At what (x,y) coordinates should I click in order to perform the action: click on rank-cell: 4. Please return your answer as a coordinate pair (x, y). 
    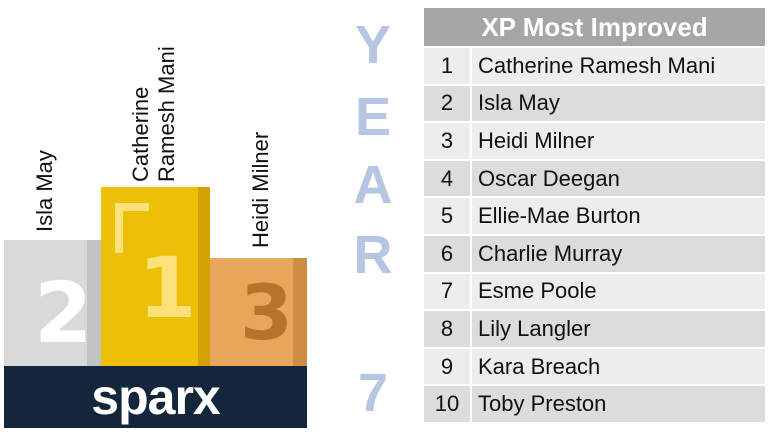
    Looking at the image, I should click on (448, 178).